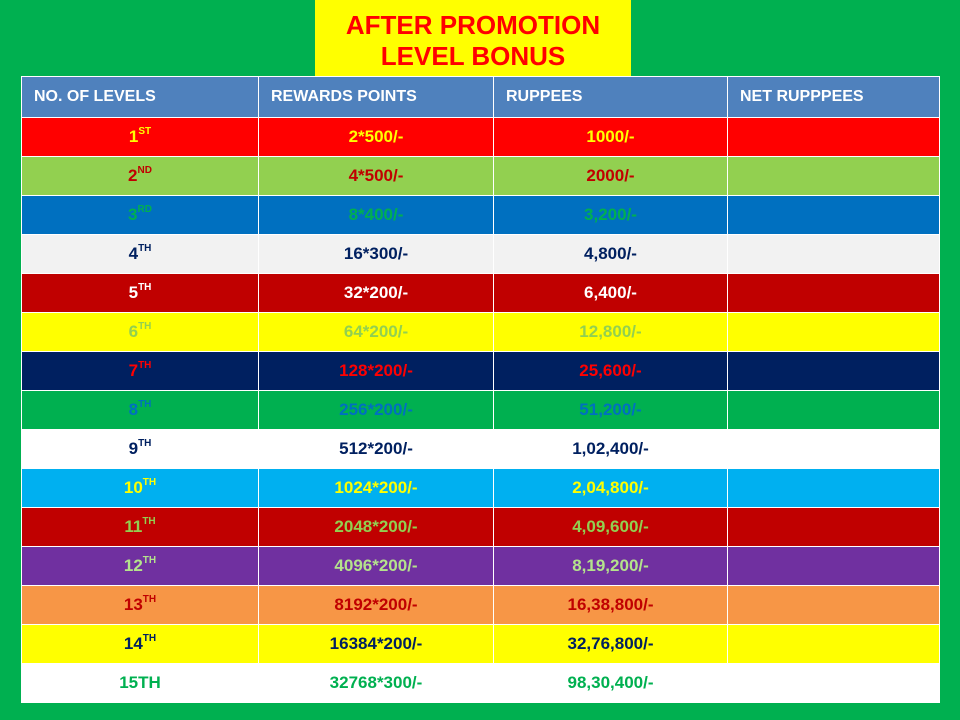  I want to click on header-rewards-points: REWARDS POINTS, so click(376, 97).